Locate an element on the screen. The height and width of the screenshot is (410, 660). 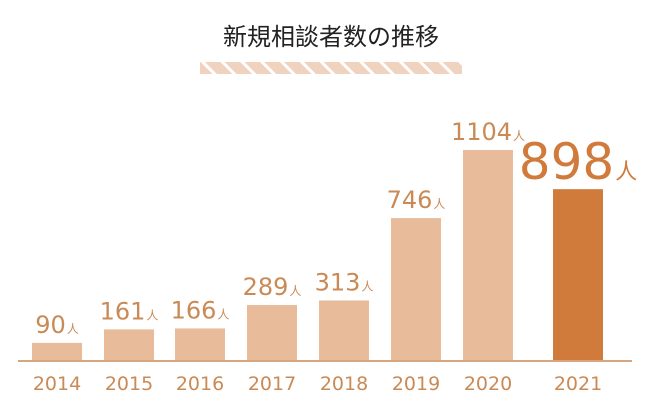
value-number-2018: 313 is located at coordinates (338, 282).